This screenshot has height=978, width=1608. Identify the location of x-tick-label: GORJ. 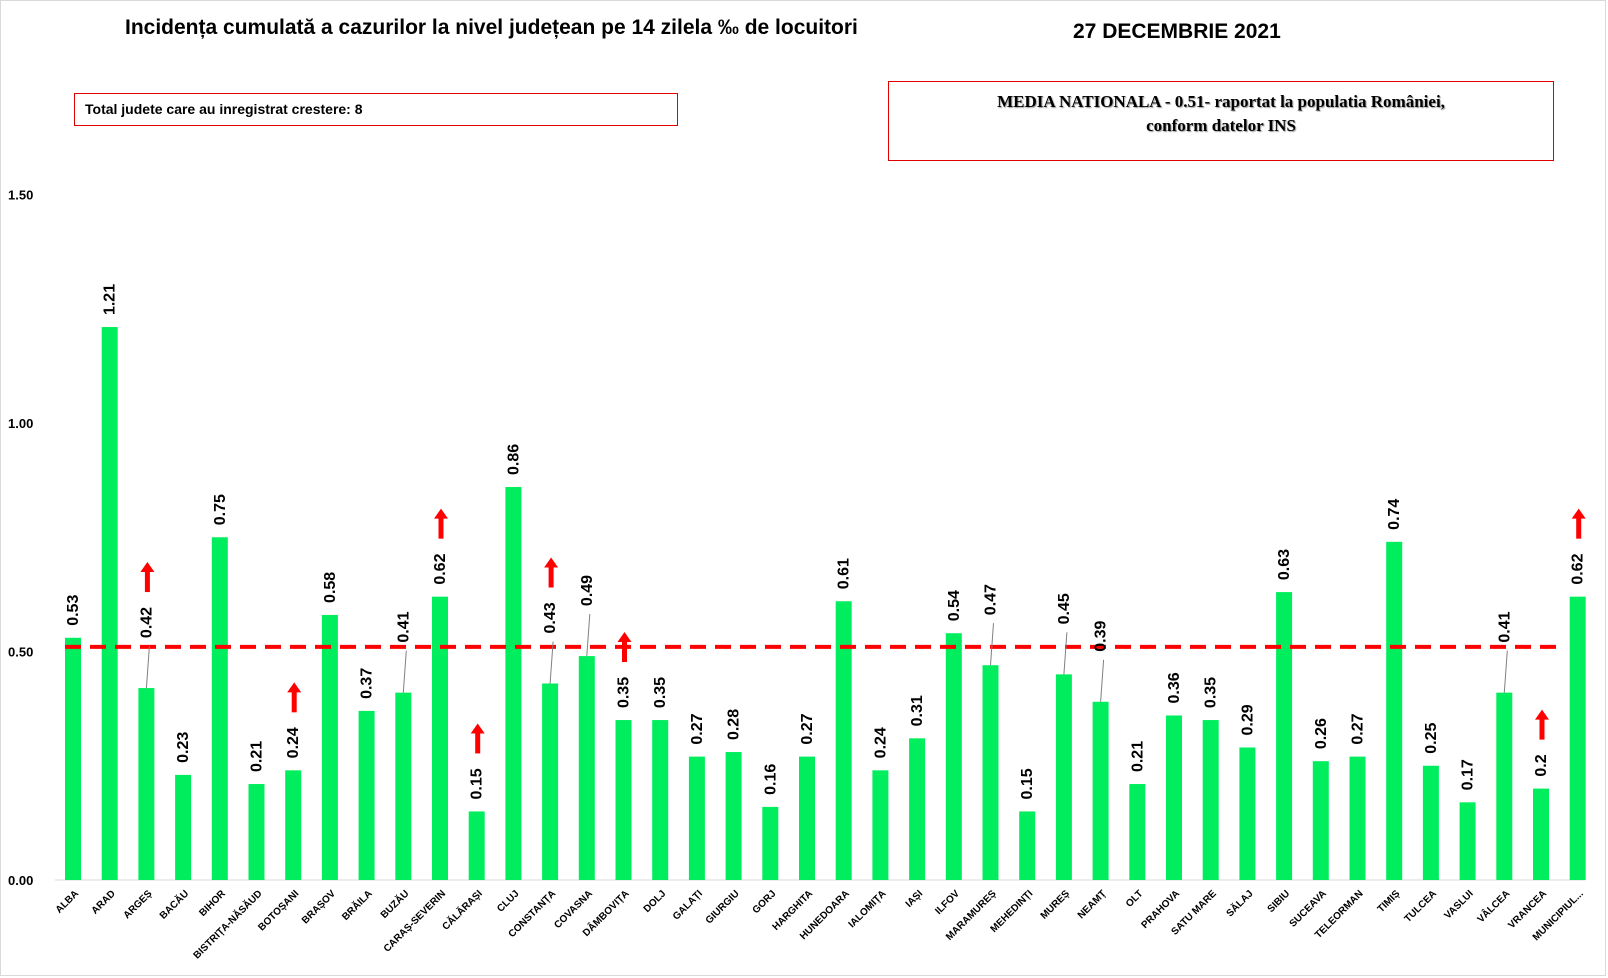
(765, 902).